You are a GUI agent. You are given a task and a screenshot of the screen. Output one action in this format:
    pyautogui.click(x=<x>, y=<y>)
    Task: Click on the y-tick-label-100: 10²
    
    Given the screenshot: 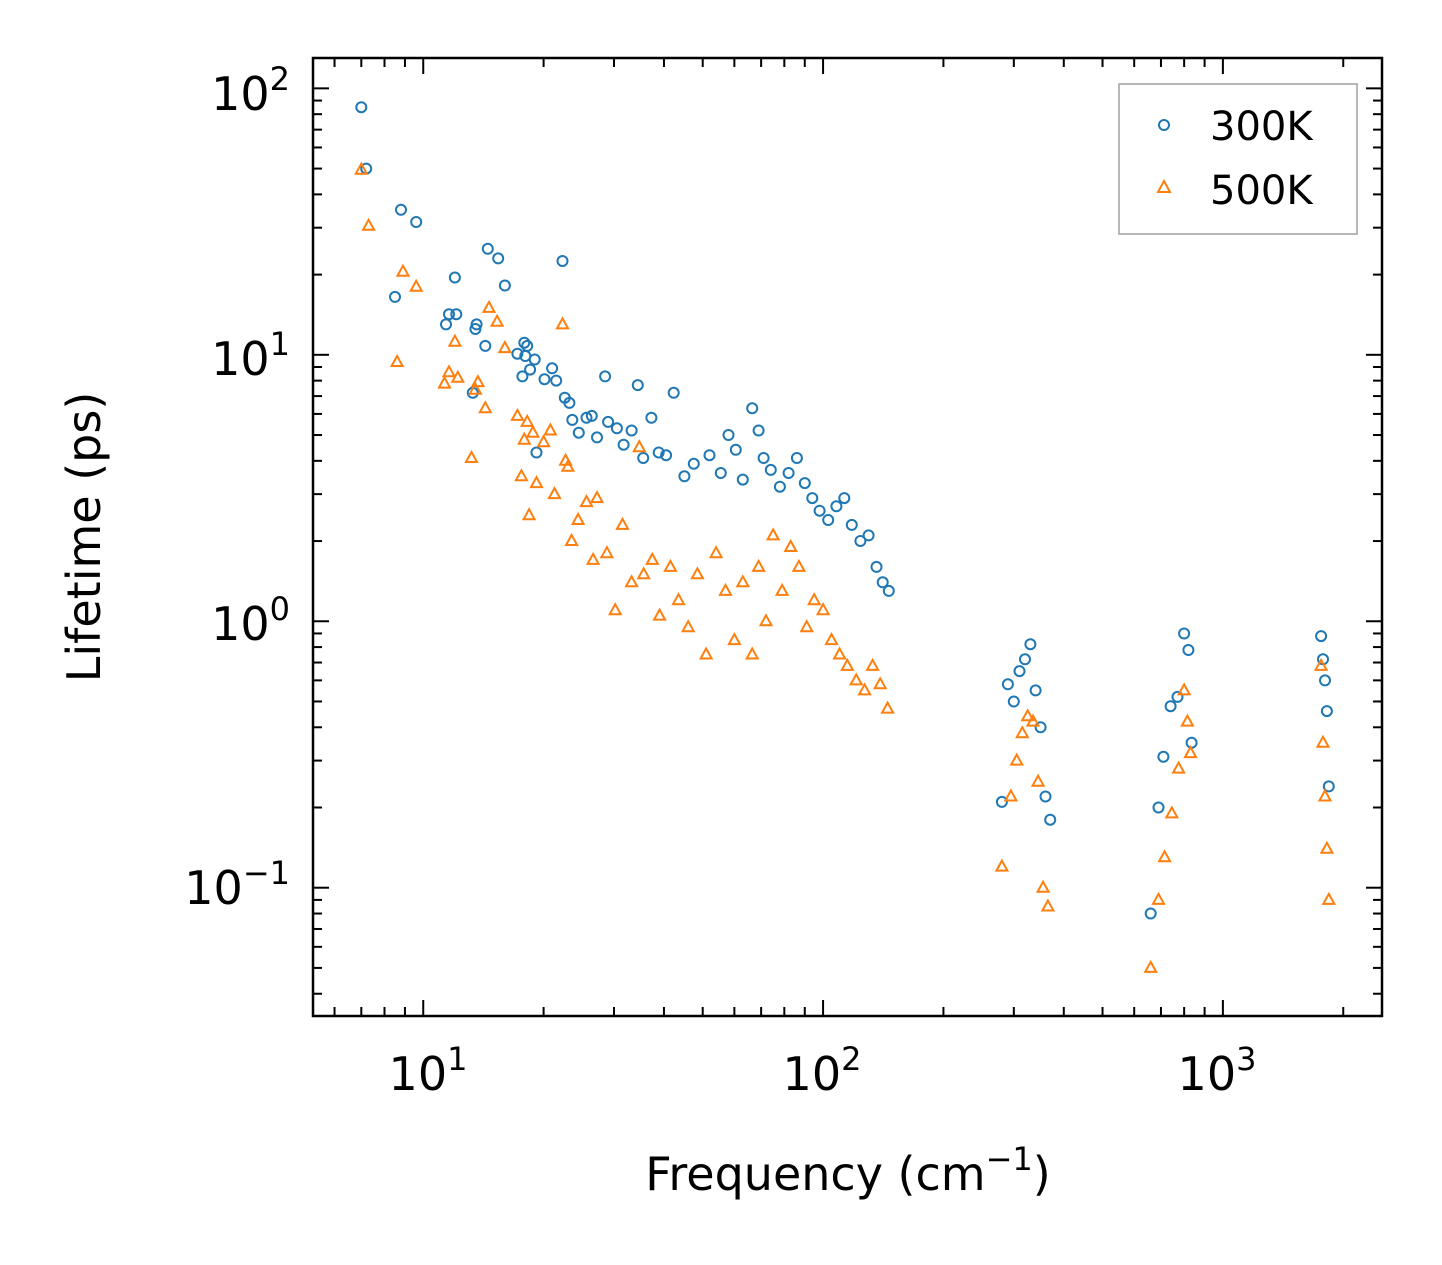 What is the action you would take?
    pyautogui.click(x=250, y=90)
    